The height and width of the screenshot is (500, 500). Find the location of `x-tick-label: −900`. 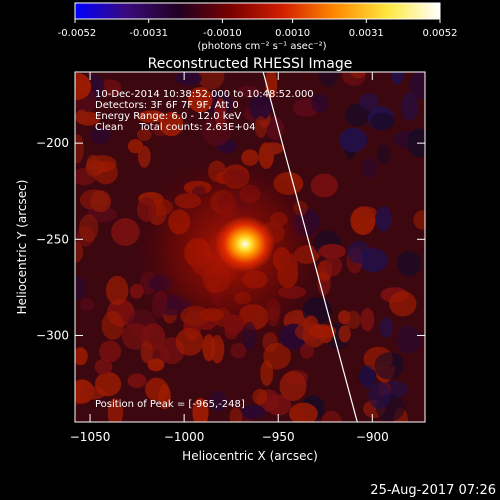

x-tick-label: −900 is located at coordinates (372, 437).